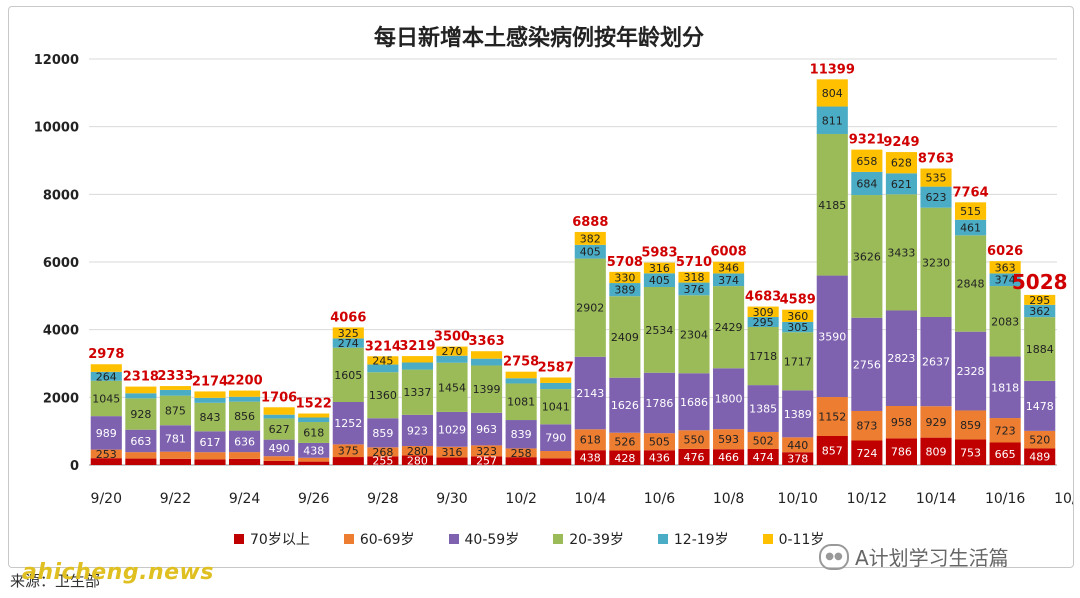 The height and width of the screenshot is (598, 1080). What do you see at coordinates (74, 466) in the screenshot?
I see `y-tick-label: 0` at bounding box center [74, 466].